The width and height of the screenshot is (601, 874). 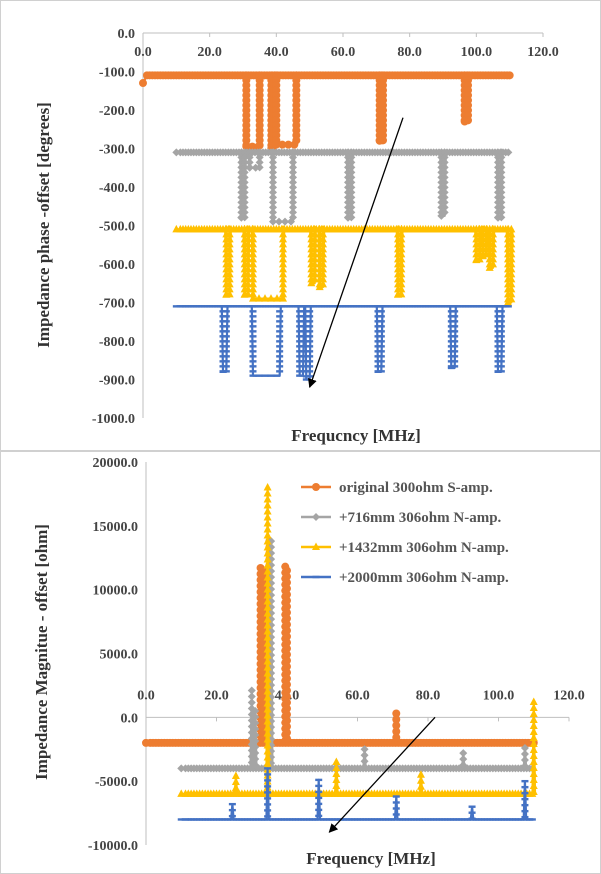 What do you see at coordinates (356, 253) in the screenshot?
I see `trend-arrow` at bounding box center [356, 253].